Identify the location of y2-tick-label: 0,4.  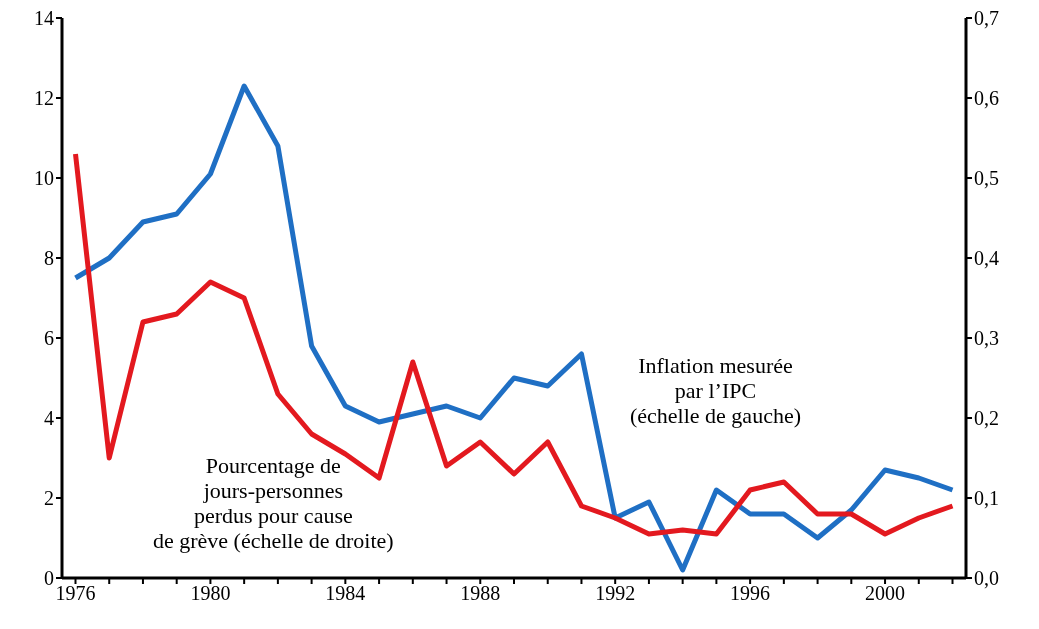
(986, 258).